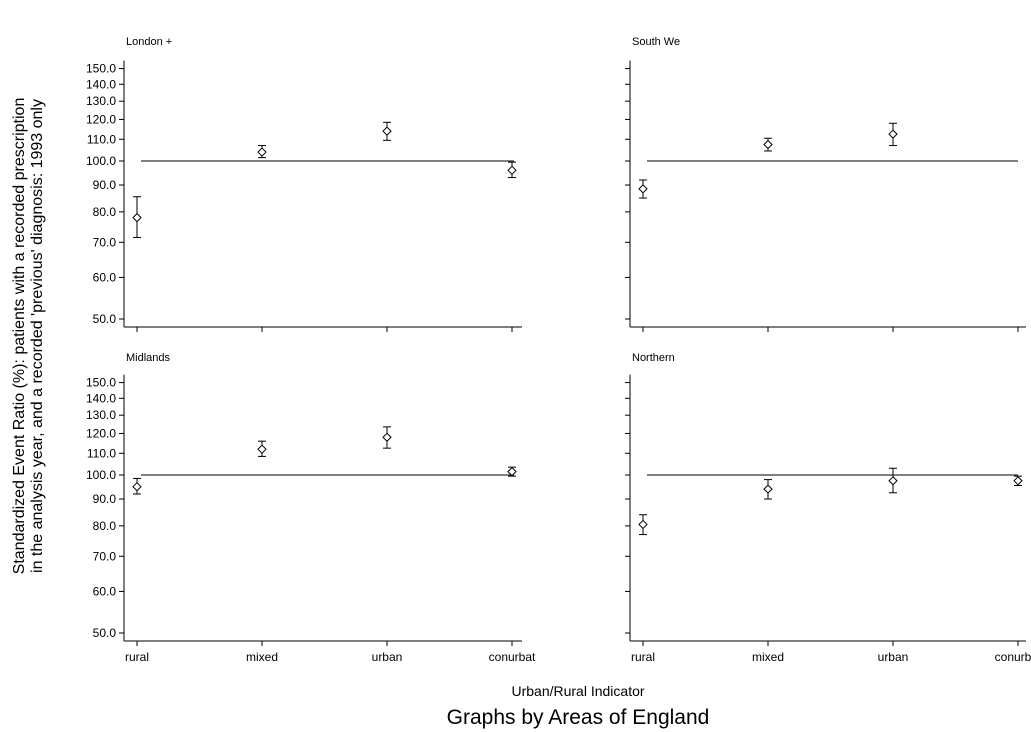 Image resolution: width=1031 pixels, height=732 pixels. Describe the element at coordinates (148, 358) in the screenshot. I see `panel-title: Midlands` at that location.